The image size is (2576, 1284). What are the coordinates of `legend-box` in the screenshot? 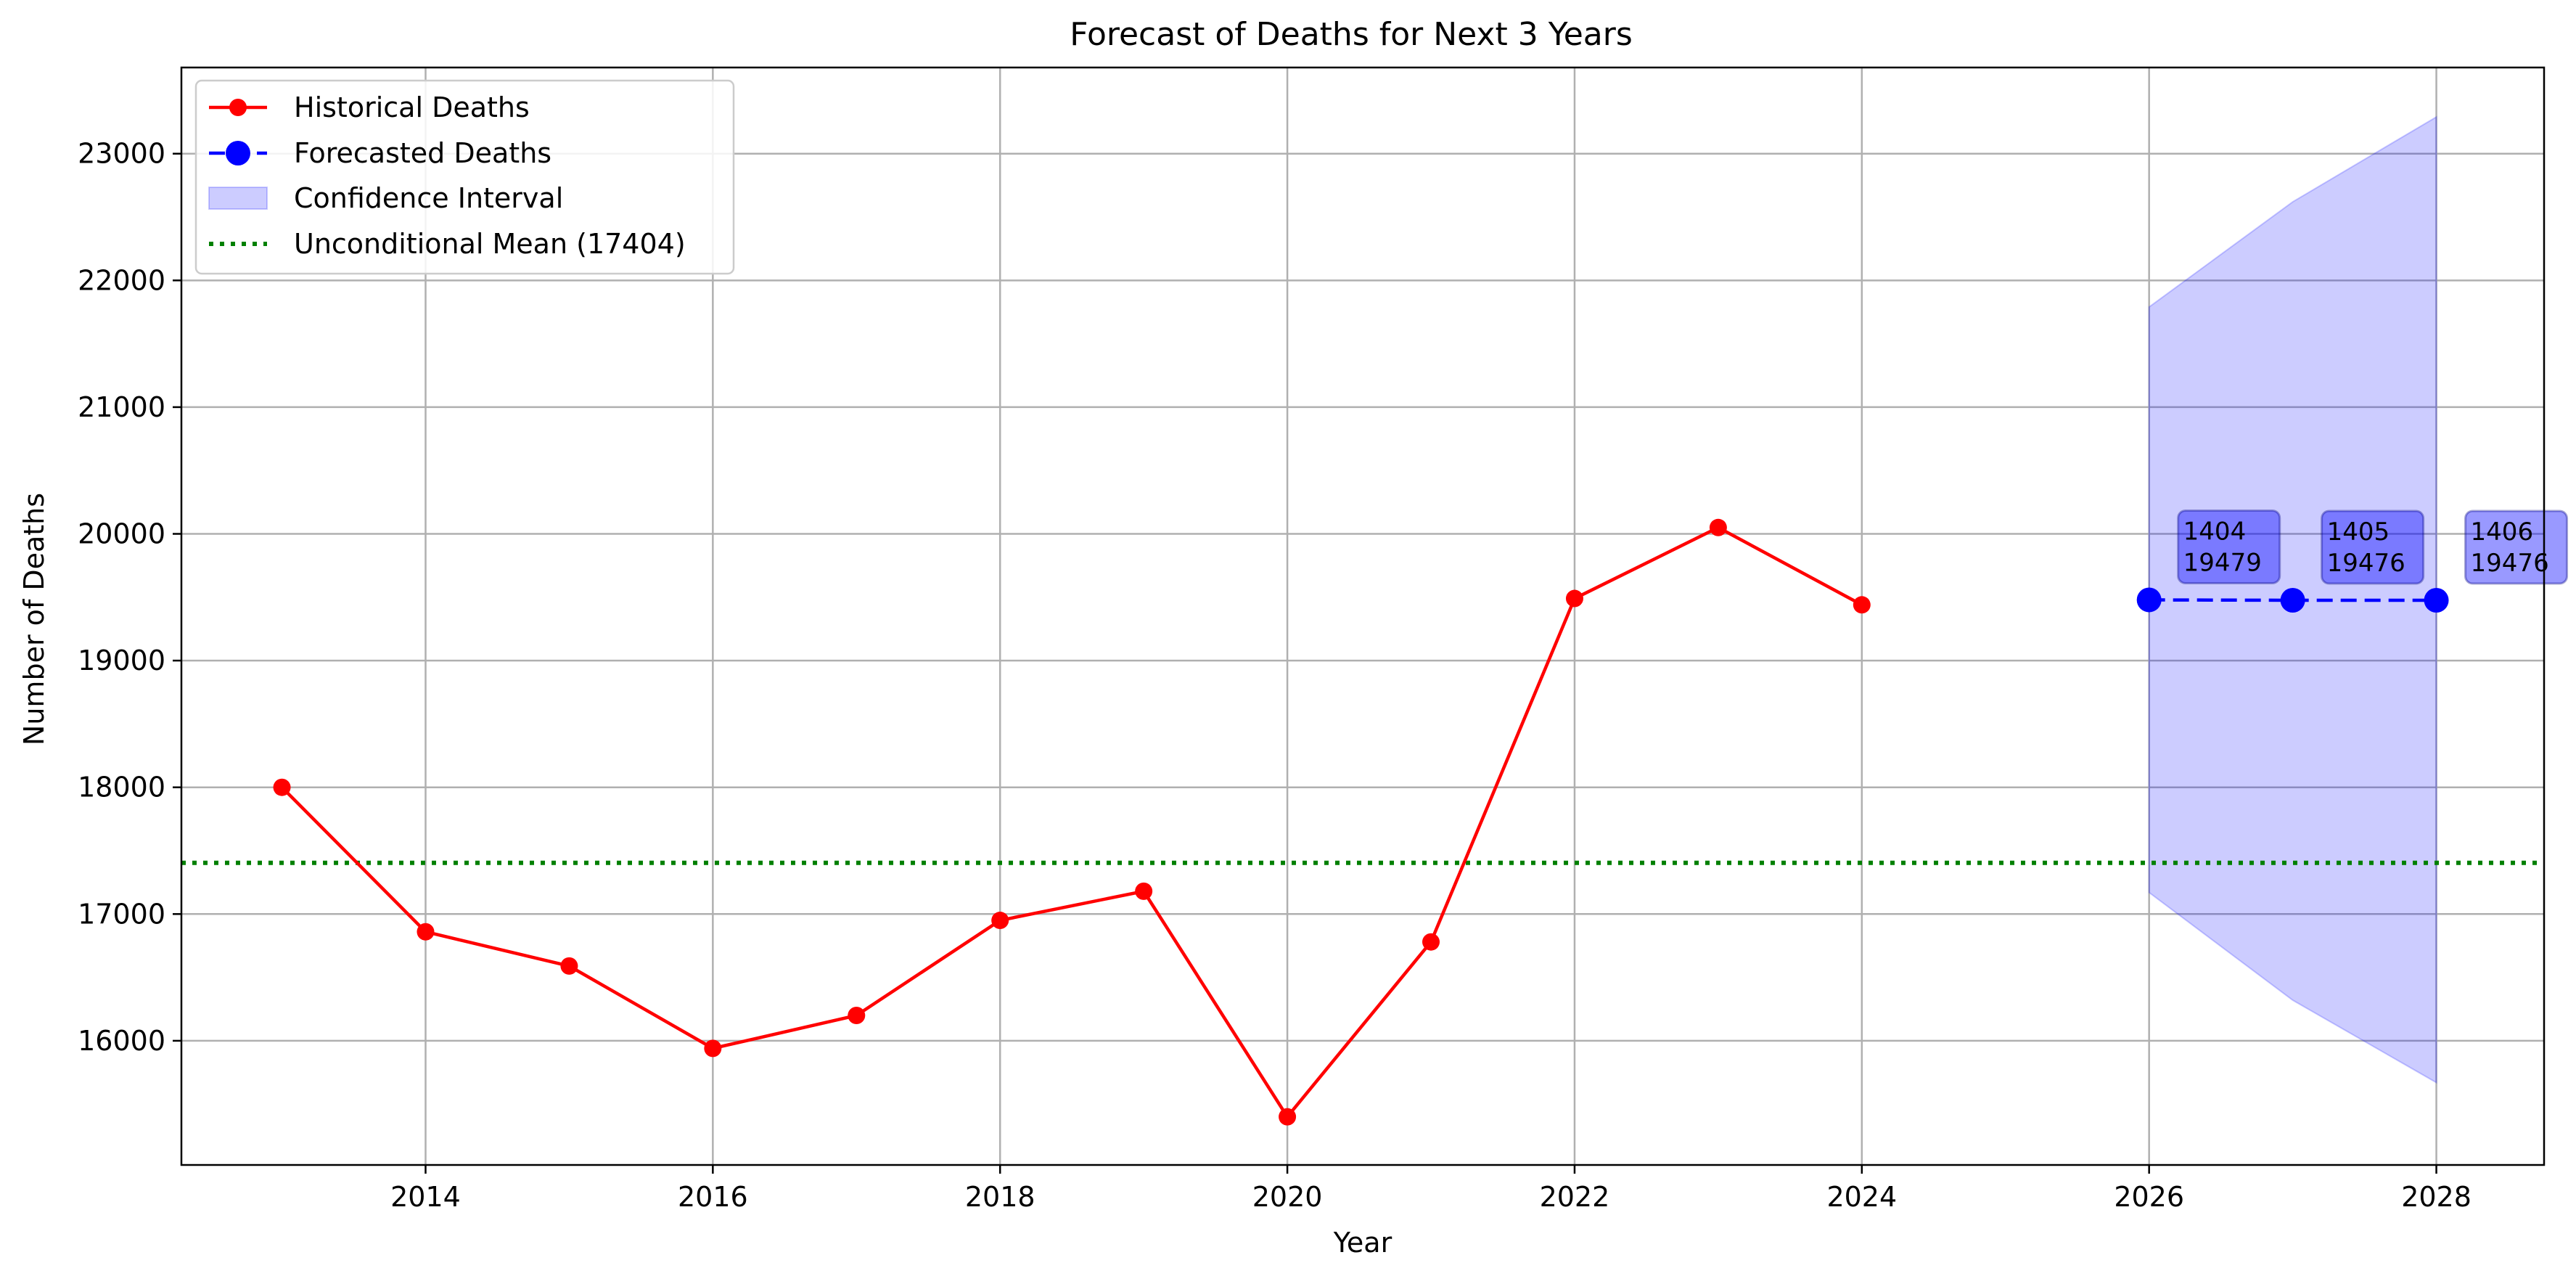 It's located at (464, 177).